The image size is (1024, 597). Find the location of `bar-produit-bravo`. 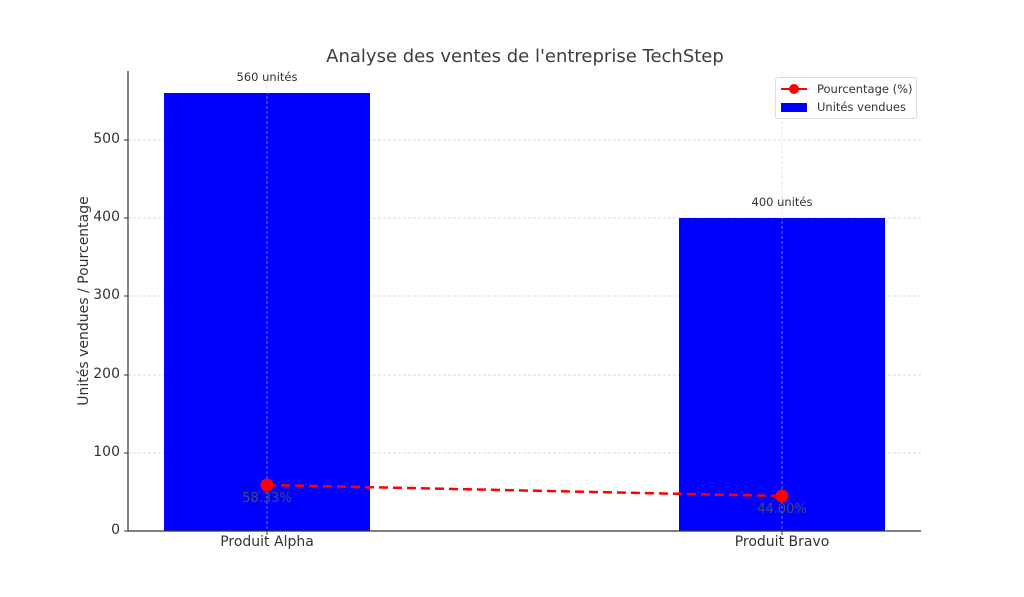

bar-produit-bravo is located at coordinates (782, 374).